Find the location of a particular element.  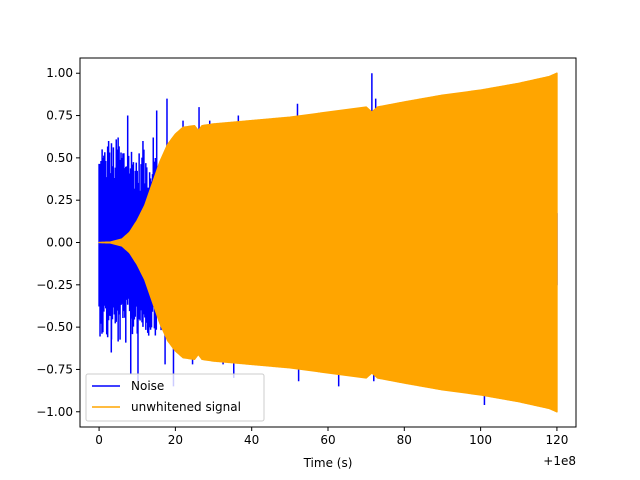

y-tick-label: 0.50 is located at coordinates (59, 158).